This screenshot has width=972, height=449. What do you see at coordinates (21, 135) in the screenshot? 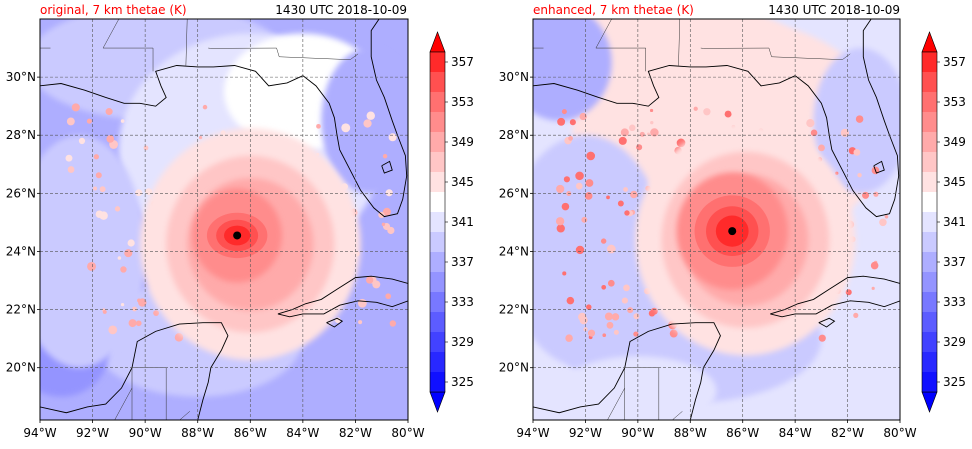
I see `lat-tick-label: 28°N` at bounding box center [21, 135].